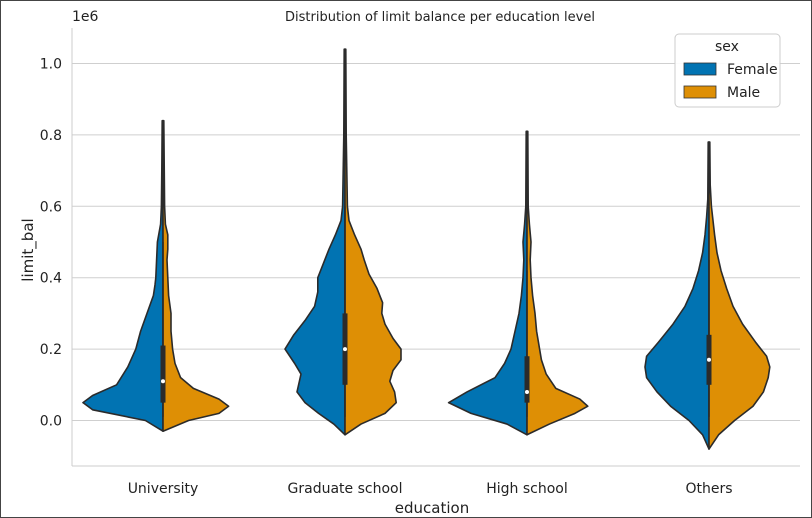 Image resolution: width=812 pixels, height=518 pixels. I want to click on y-tick-label: 1.0, so click(51, 65).